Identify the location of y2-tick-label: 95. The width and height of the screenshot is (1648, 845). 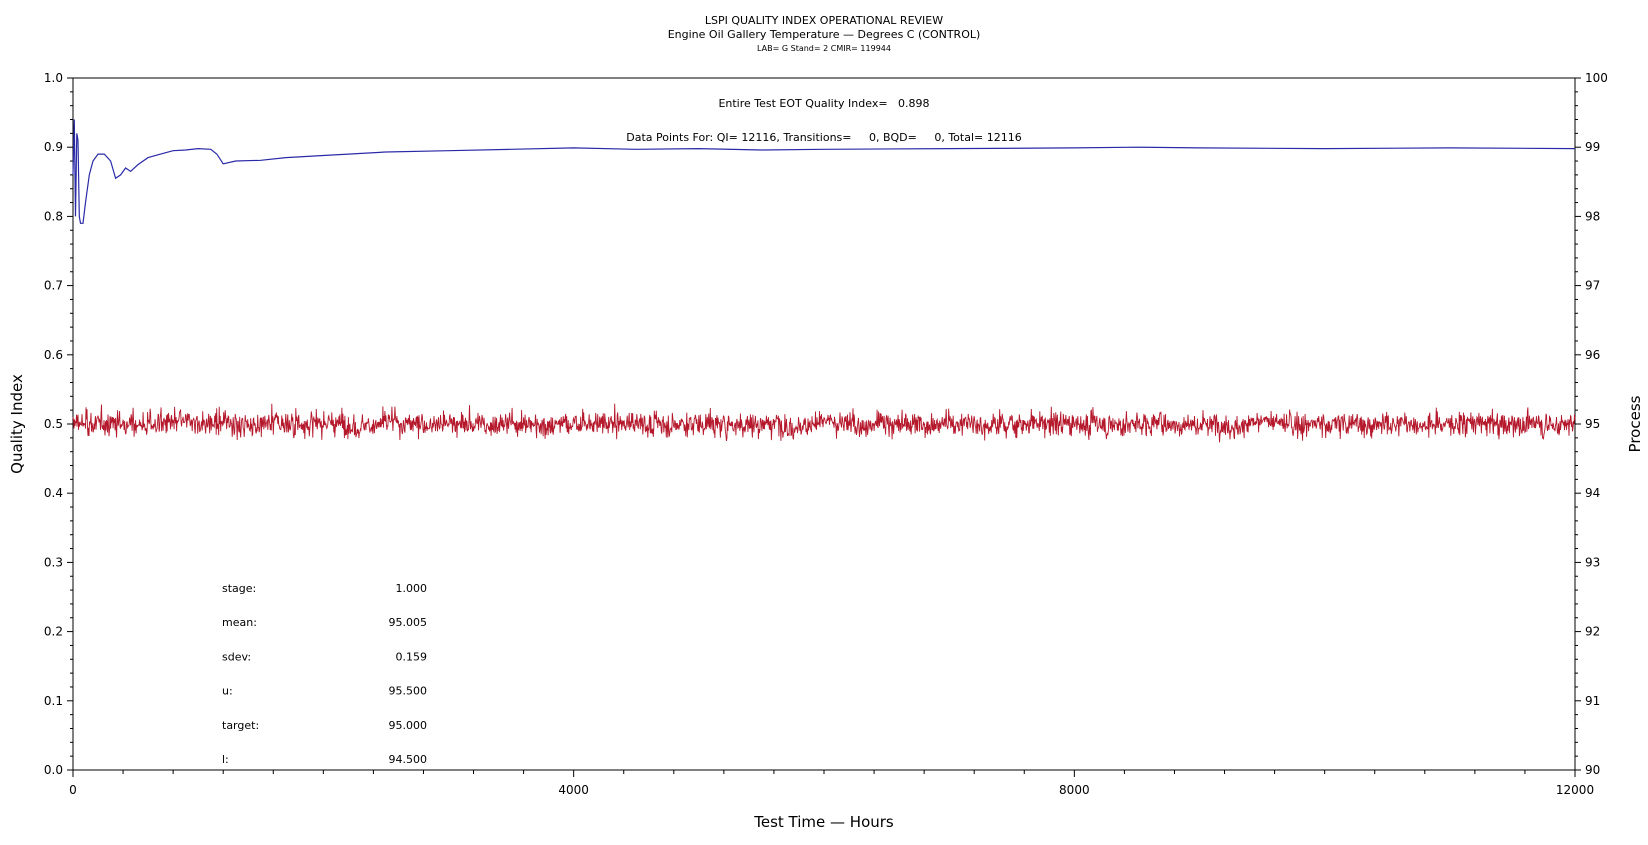
(1592, 424).